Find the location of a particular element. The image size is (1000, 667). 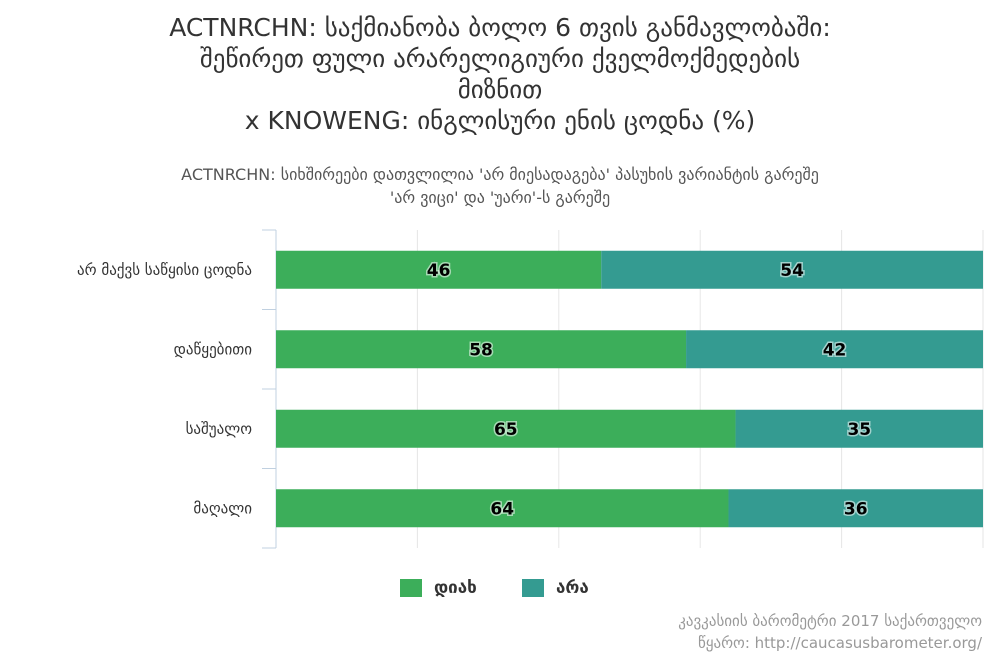

legend: დიახ არა is located at coordinates (500, 591).